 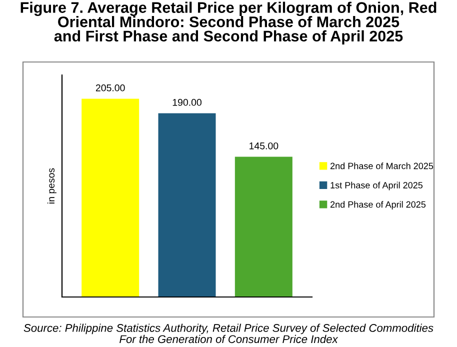 What do you see at coordinates (51, 186) in the screenshot?
I see `y-axis-title: in pesos` at bounding box center [51, 186].